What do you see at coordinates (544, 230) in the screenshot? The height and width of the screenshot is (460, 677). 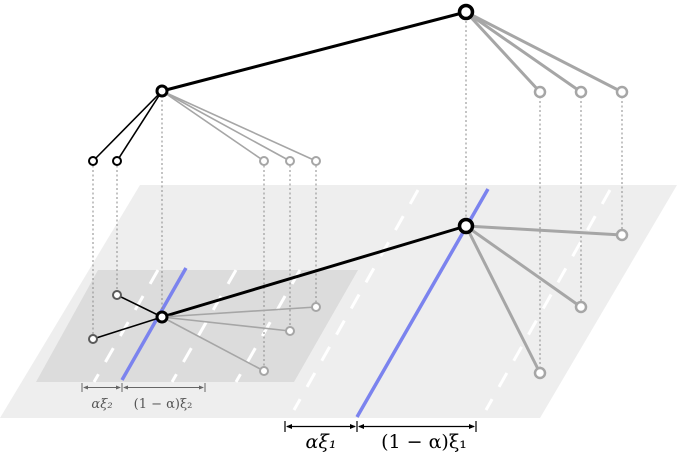 I see `proj-edge-root-r3` at bounding box center [544, 230].